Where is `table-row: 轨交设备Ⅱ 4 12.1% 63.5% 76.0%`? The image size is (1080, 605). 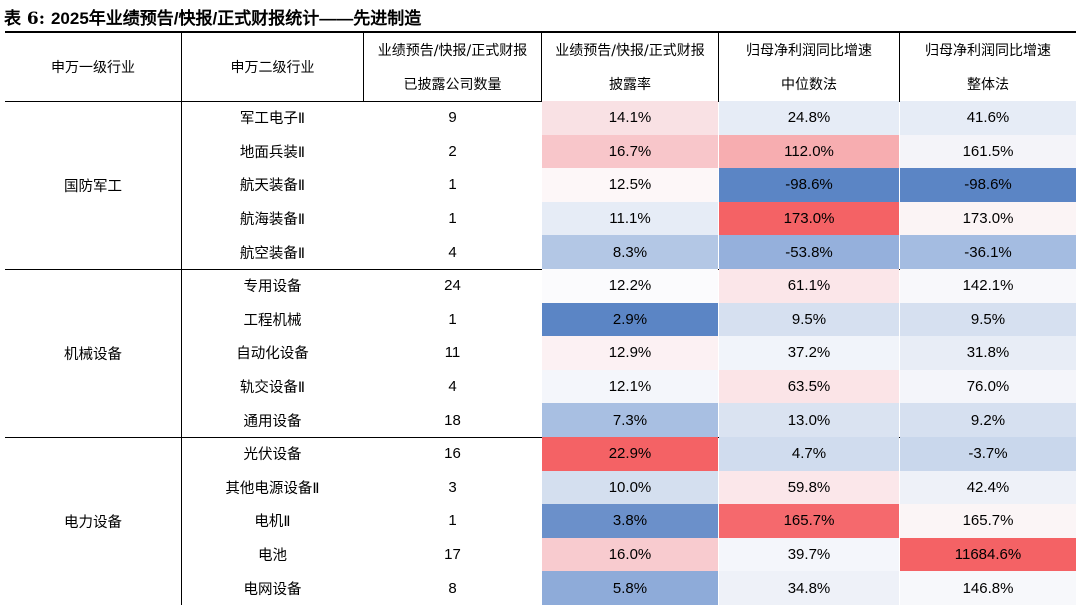
table-row: 轨交设备Ⅱ 4 12.1% 63.5% 76.0% is located at coordinates (540, 386).